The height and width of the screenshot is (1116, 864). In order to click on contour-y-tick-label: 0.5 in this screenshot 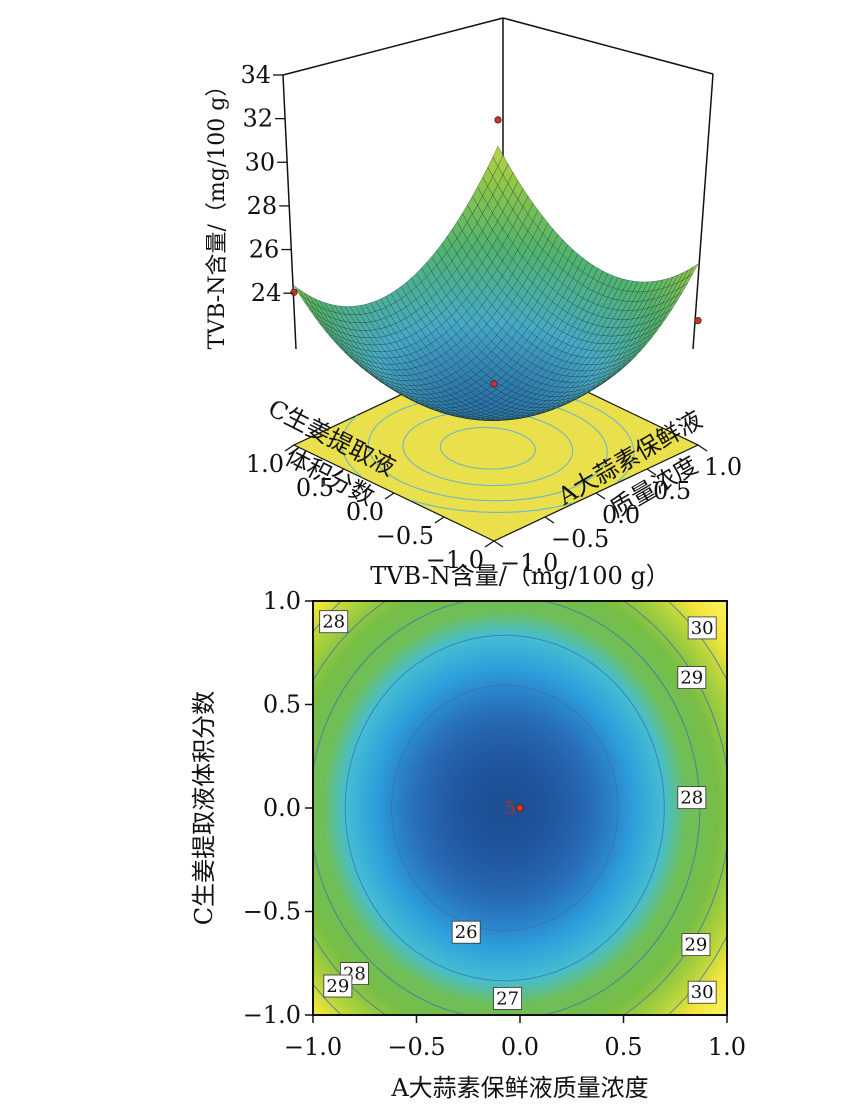, I will do `click(282, 705)`.